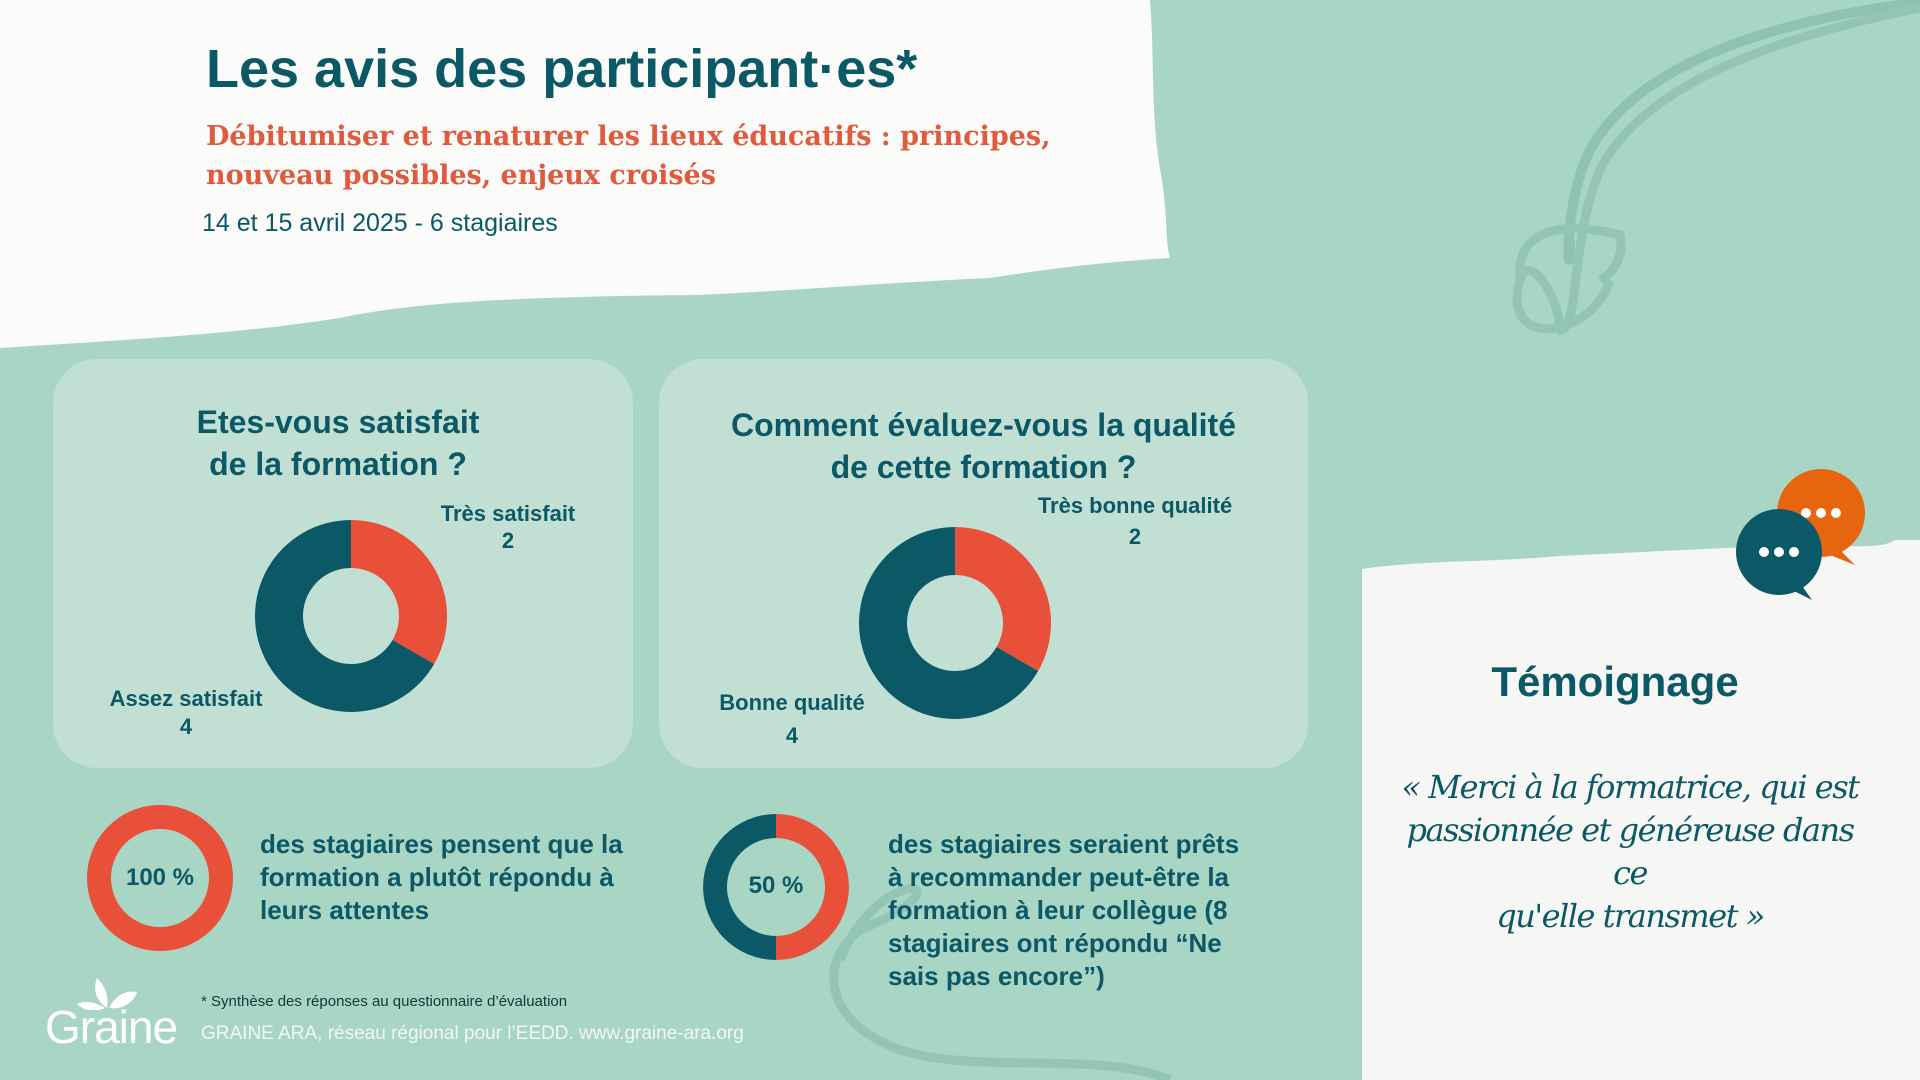 The height and width of the screenshot is (1080, 1920). Describe the element at coordinates (380, 223) in the screenshot. I see `date-line: 14 et 15 avril 2025 - 6 stagiaires` at that location.